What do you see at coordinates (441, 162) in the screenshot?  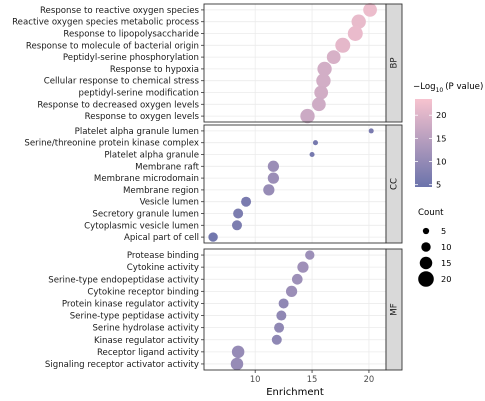 I see `color-tick-label: 10` at bounding box center [441, 162].